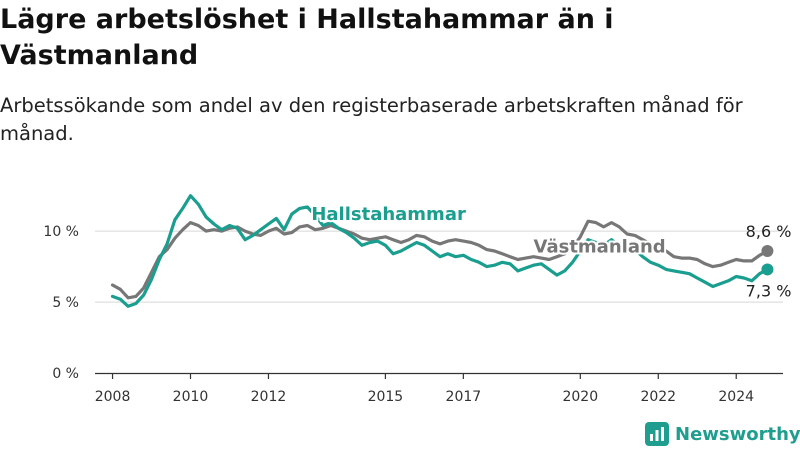  I want to click on x-tick-label: 2010, so click(191, 397).